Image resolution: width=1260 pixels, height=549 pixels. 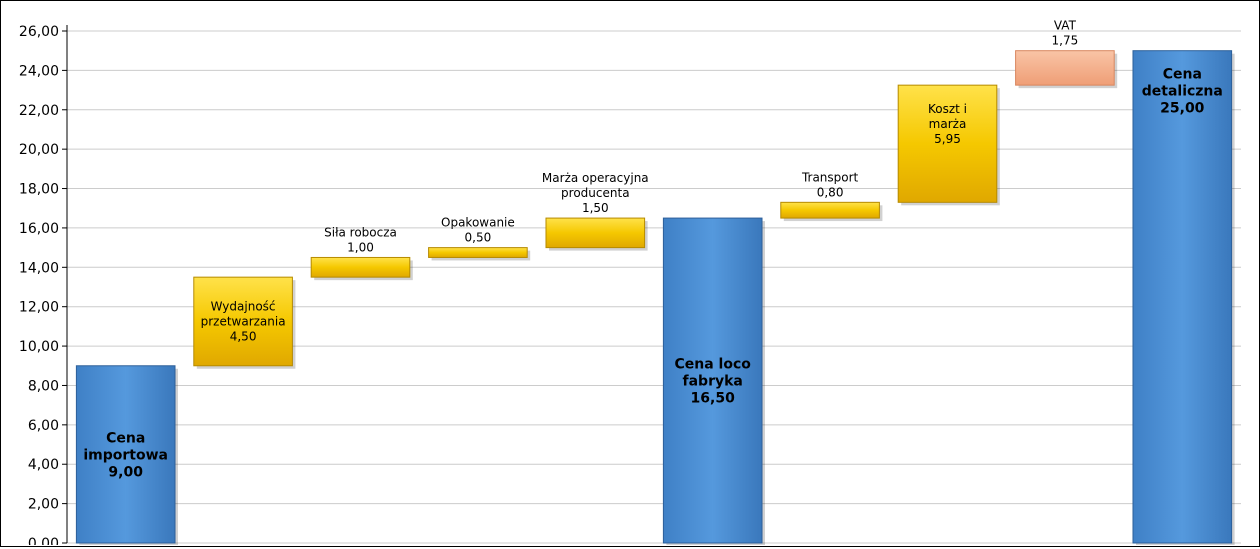 I want to click on bar-value-label: 0,50, so click(x=478, y=238).